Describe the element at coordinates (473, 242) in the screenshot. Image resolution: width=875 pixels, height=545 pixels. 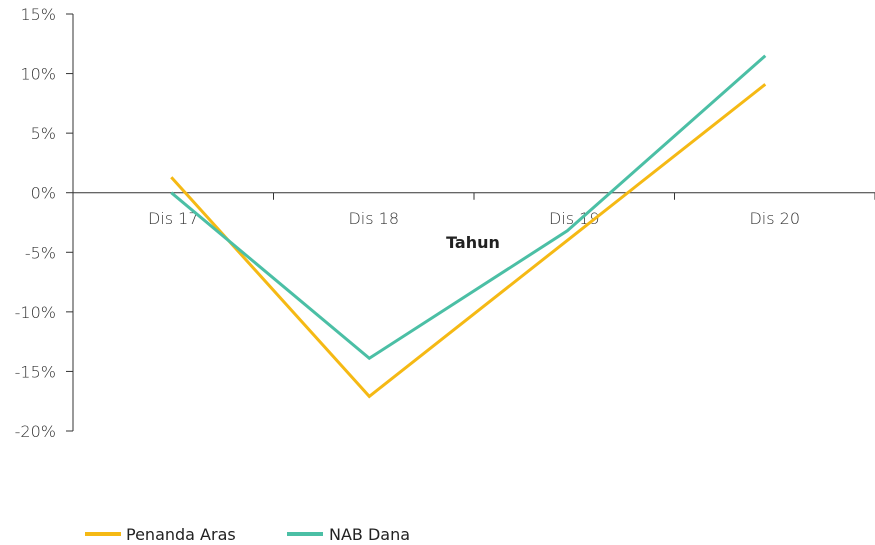
I see `x-axis-title: Tahun` at that location.